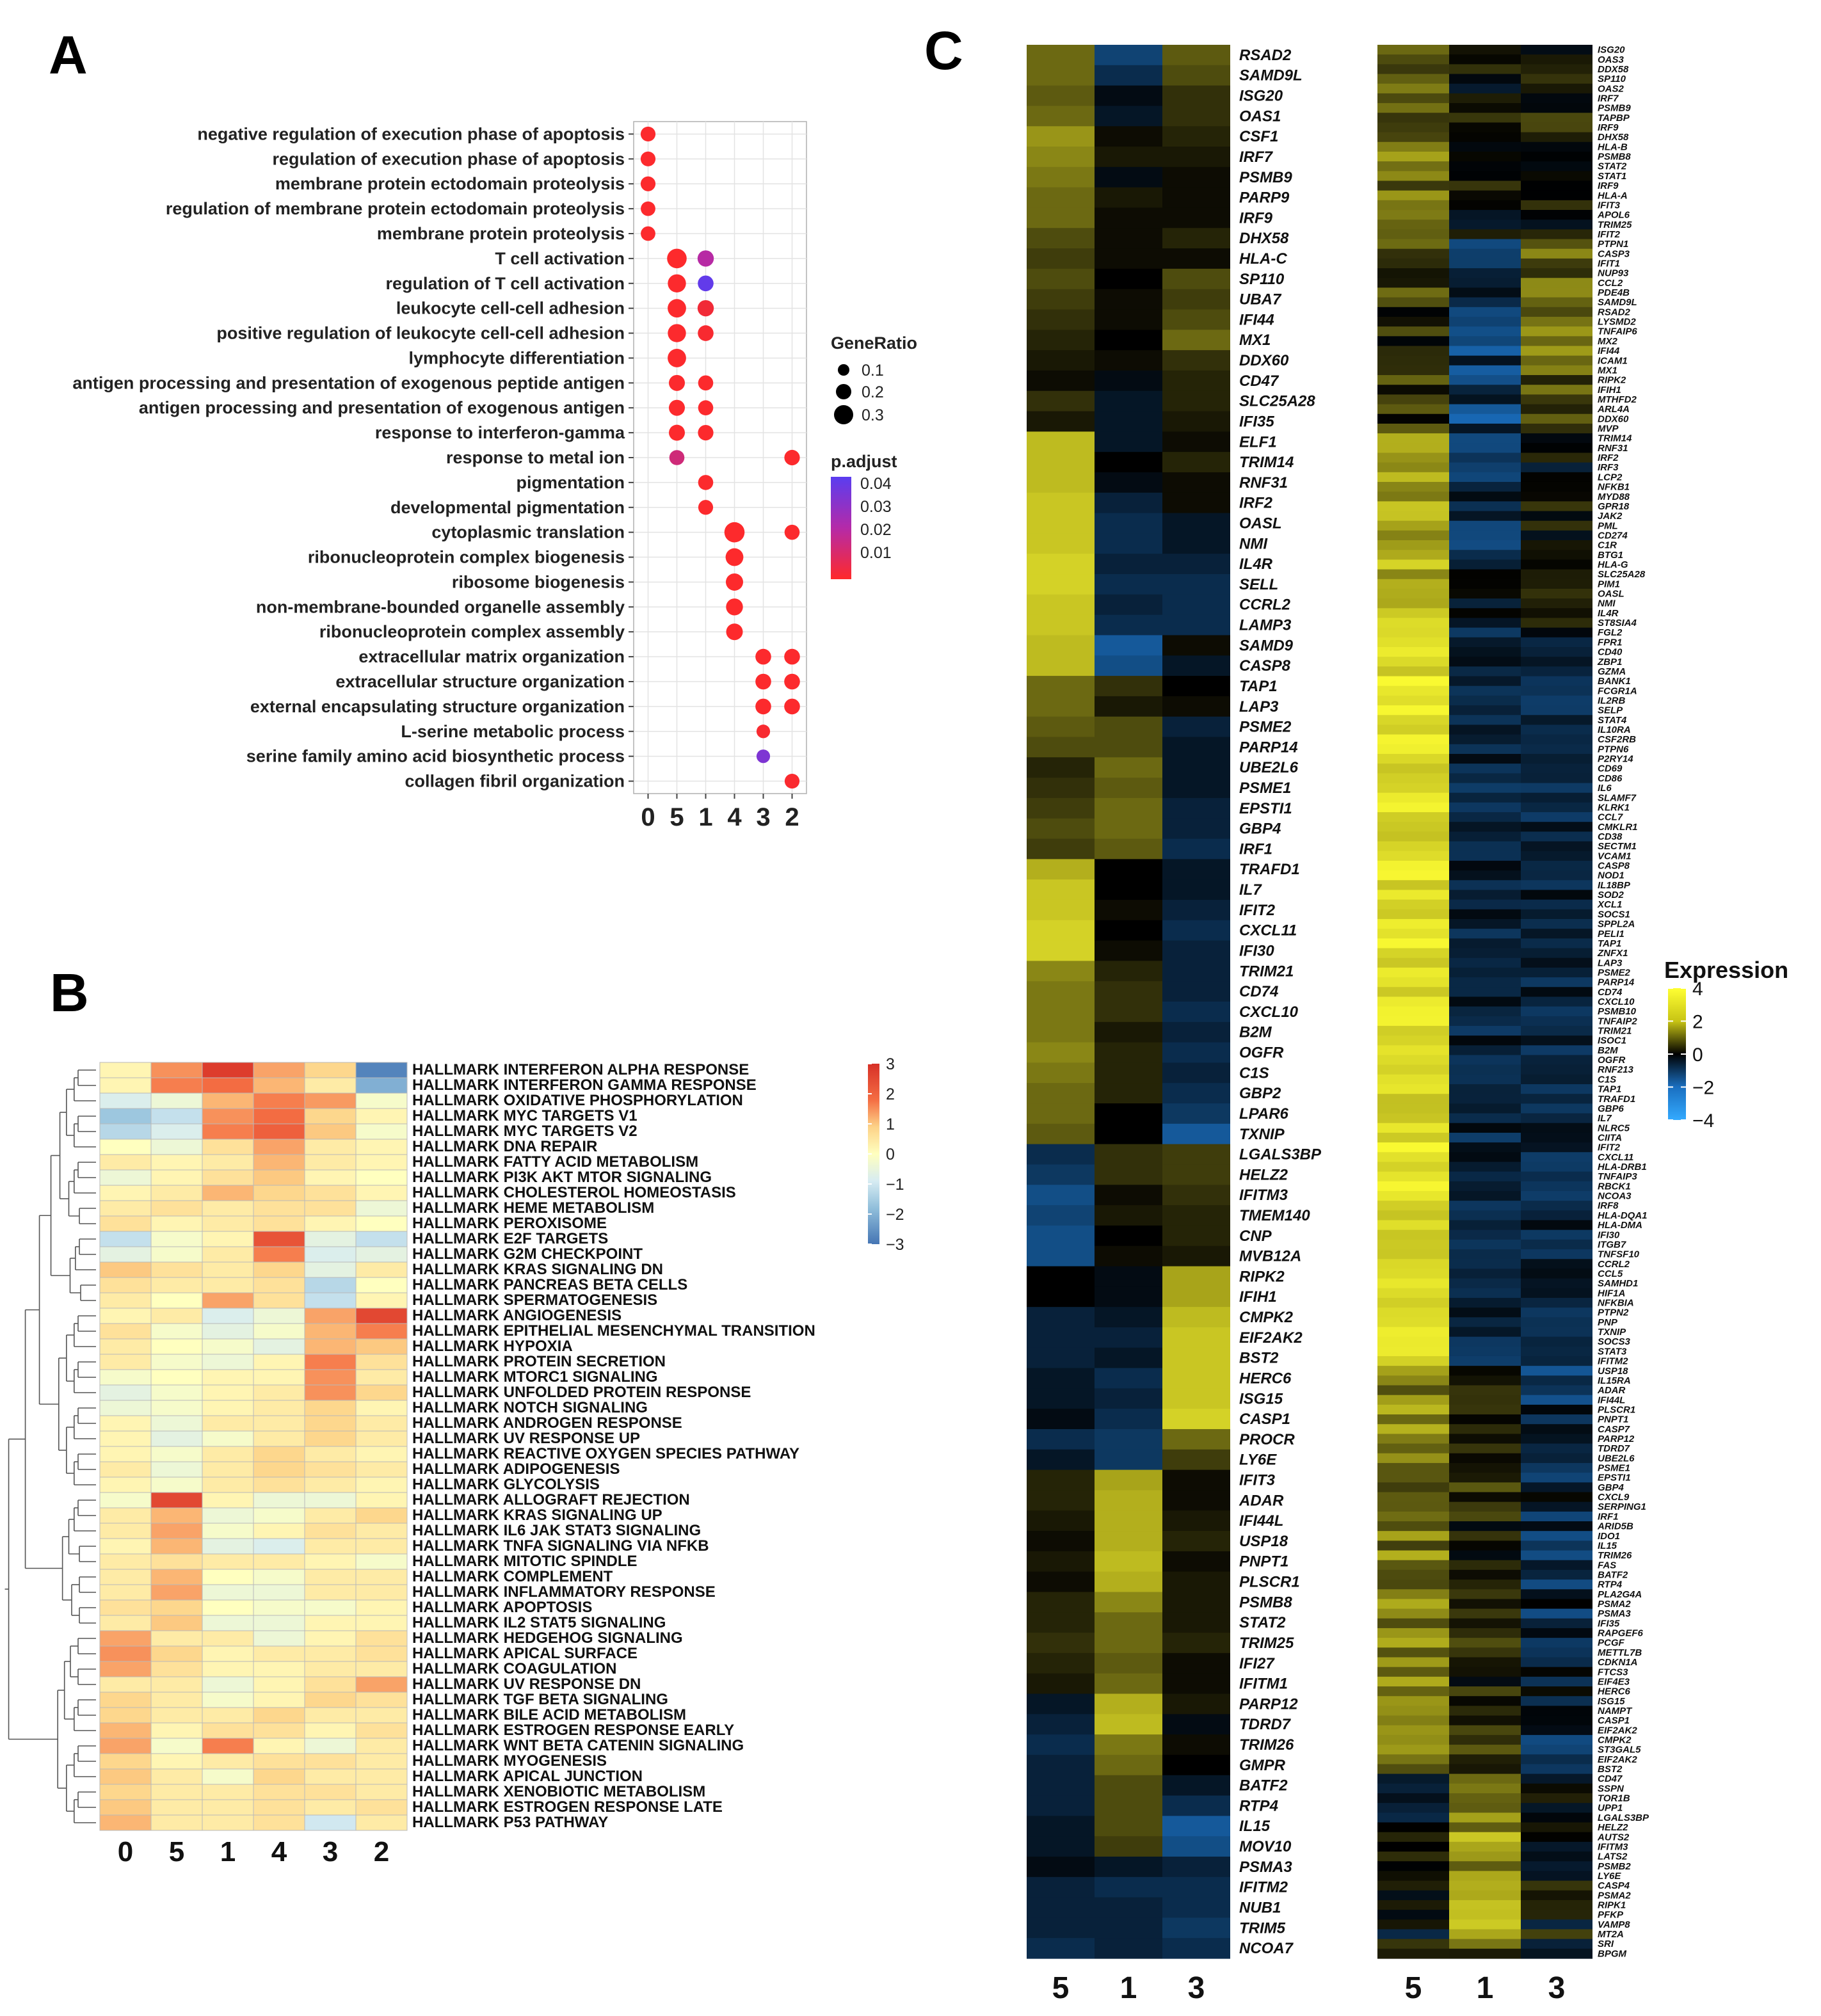 This screenshot has width=1821, height=2016. Describe the element at coordinates (1614, 1895) in the screenshot. I see `gene-right-psma2: PSMA2` at that location.